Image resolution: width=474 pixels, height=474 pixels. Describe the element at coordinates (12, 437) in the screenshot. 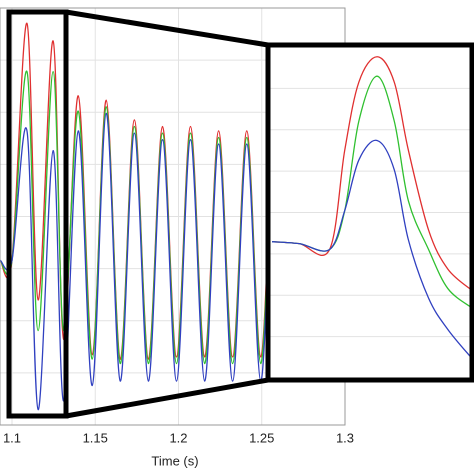

I see `x-tick-label: 1.1` at that location.